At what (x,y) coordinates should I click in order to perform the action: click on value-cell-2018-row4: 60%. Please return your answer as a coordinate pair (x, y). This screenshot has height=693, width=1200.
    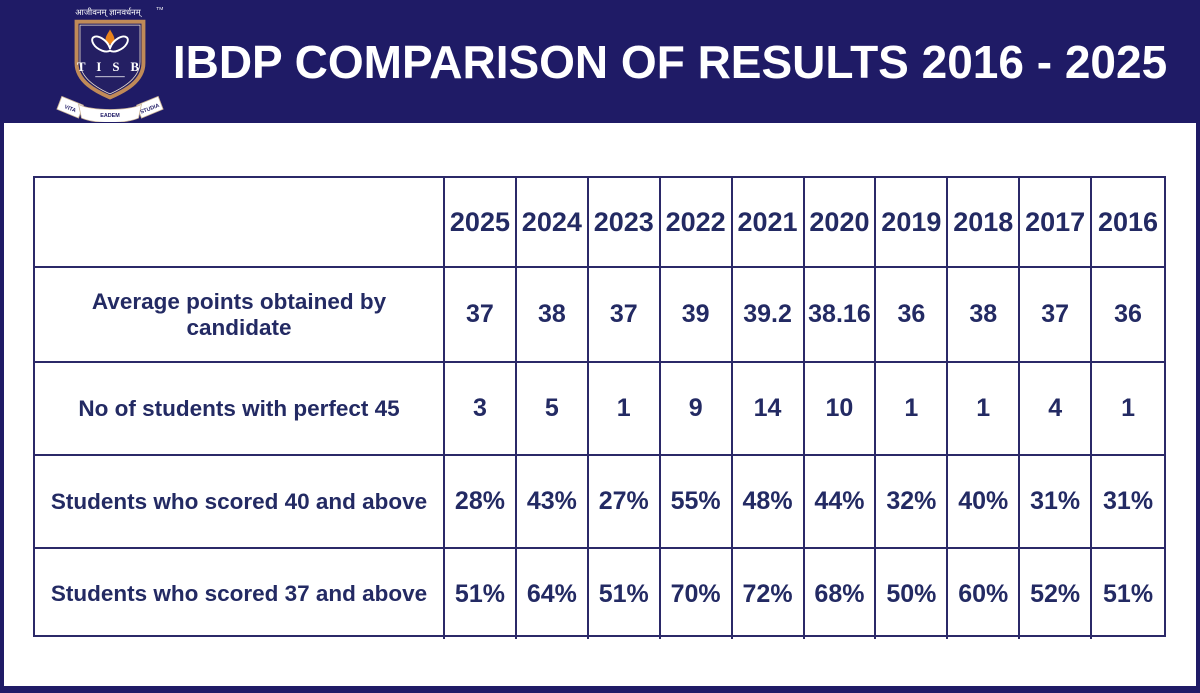
    Looking at the image, I should click on (984, 594).